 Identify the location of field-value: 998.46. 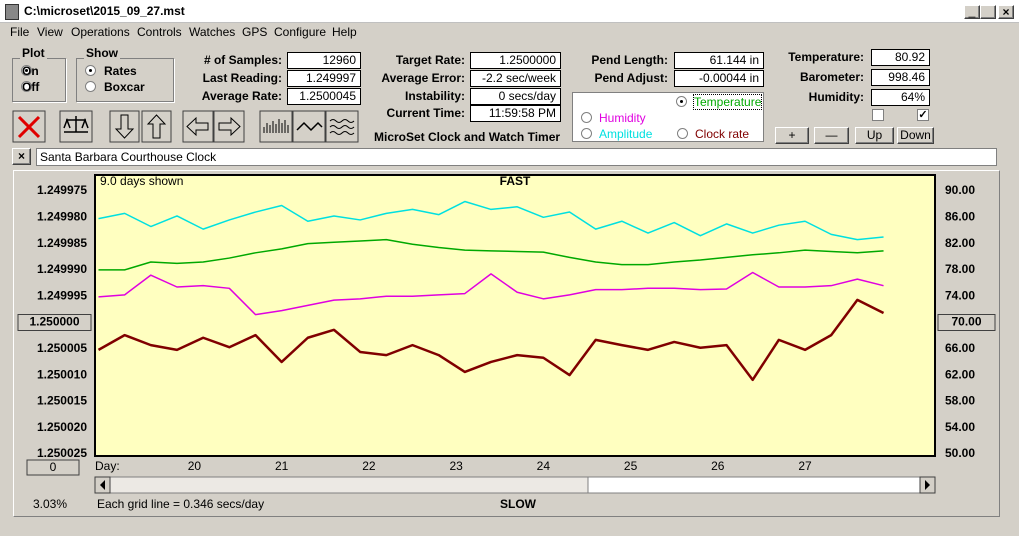
(900, 77).